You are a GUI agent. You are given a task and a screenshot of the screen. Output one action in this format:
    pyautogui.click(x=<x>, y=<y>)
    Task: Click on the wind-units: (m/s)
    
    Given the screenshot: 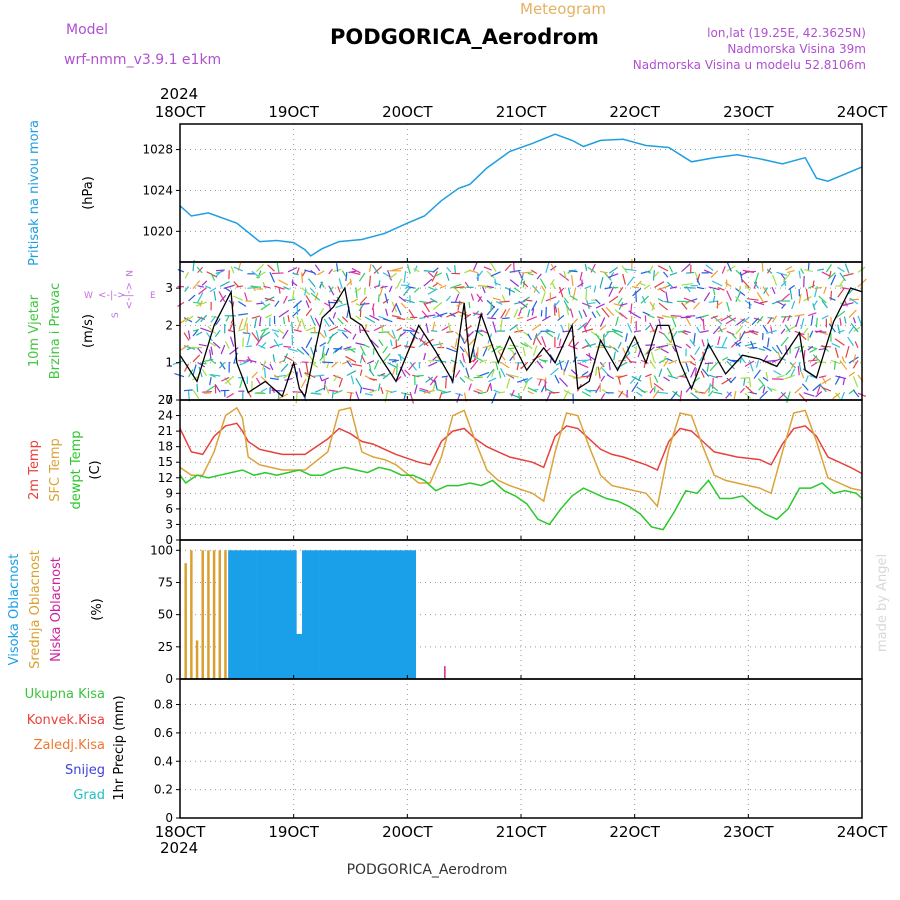 What is the action you would take?
    pyautogui.click(x=88, y=331)
    